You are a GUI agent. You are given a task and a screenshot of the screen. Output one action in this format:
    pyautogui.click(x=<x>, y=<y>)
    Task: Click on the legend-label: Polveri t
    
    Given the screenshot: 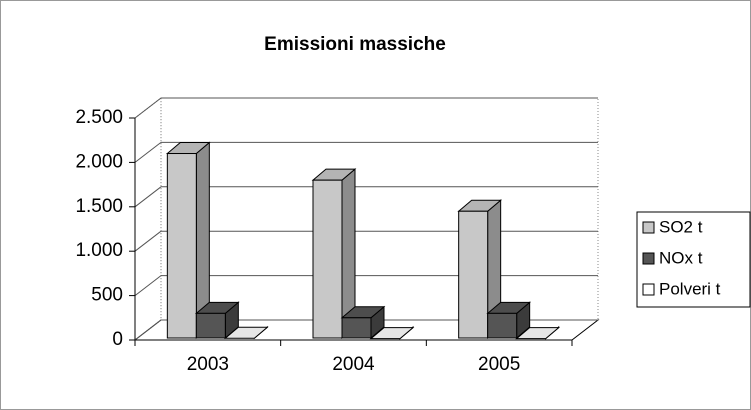 What is the action you would take?
    pyautogui.click(x=690, y=288)
    